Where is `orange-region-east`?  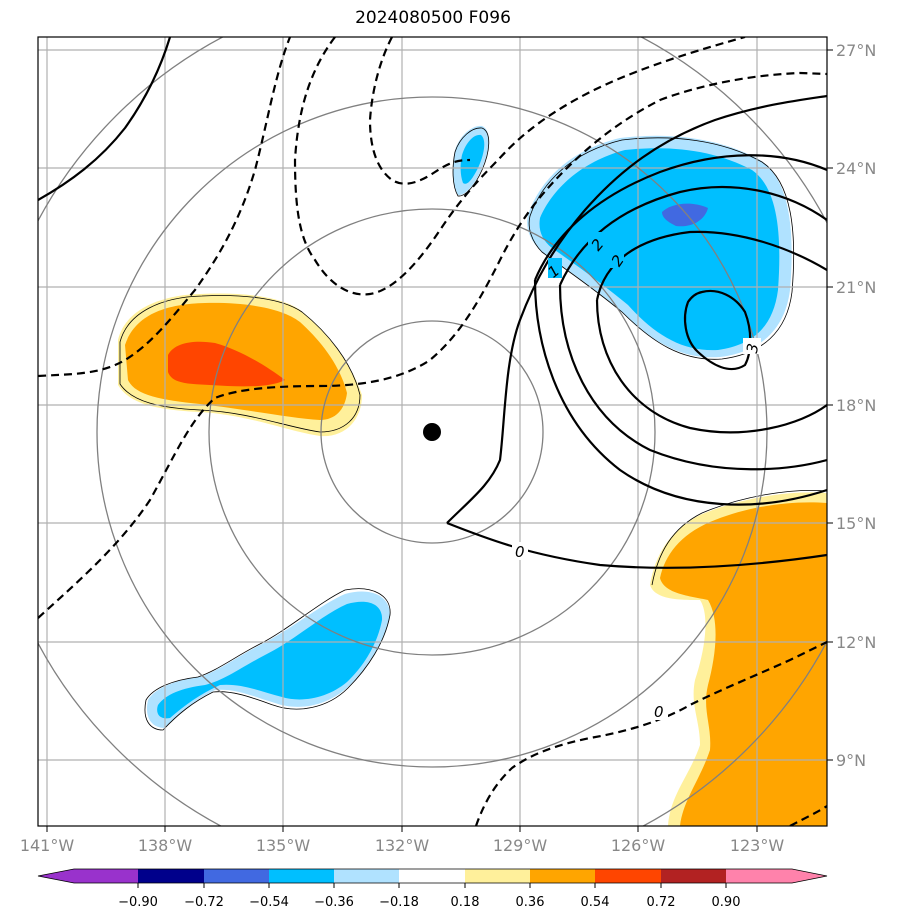
orange-region-east is located at coordinates (738, 659).